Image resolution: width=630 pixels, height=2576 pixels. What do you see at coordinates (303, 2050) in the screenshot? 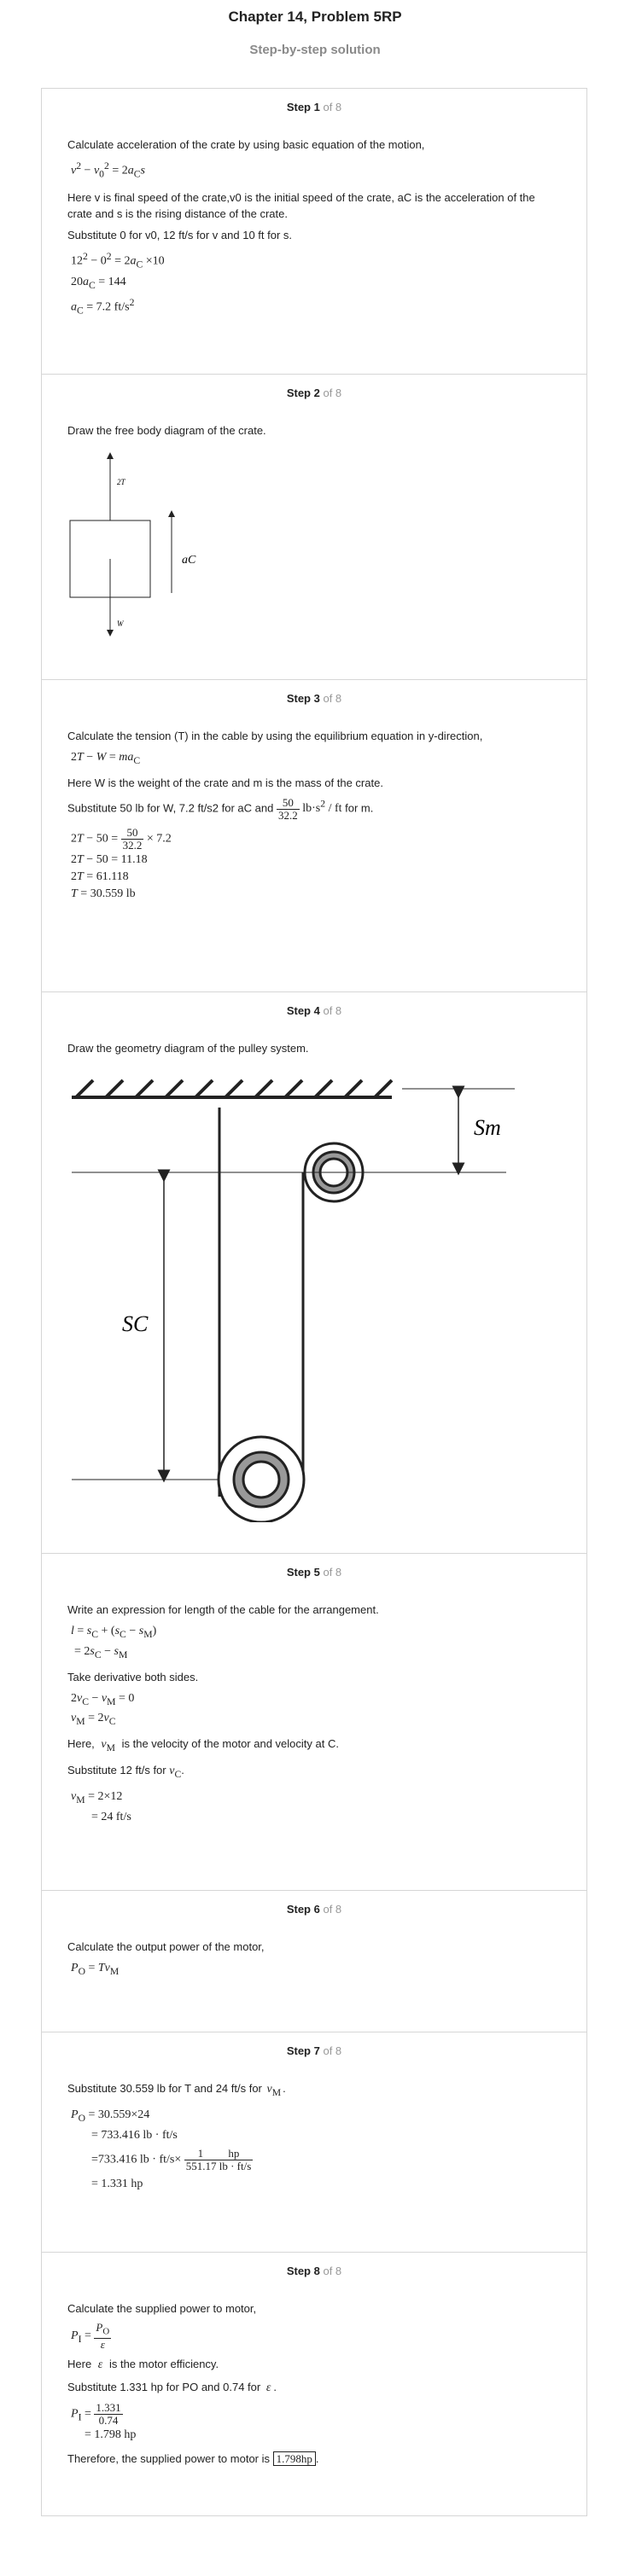
I see `step-label: Step 7` at bounding box center [303, 2050].